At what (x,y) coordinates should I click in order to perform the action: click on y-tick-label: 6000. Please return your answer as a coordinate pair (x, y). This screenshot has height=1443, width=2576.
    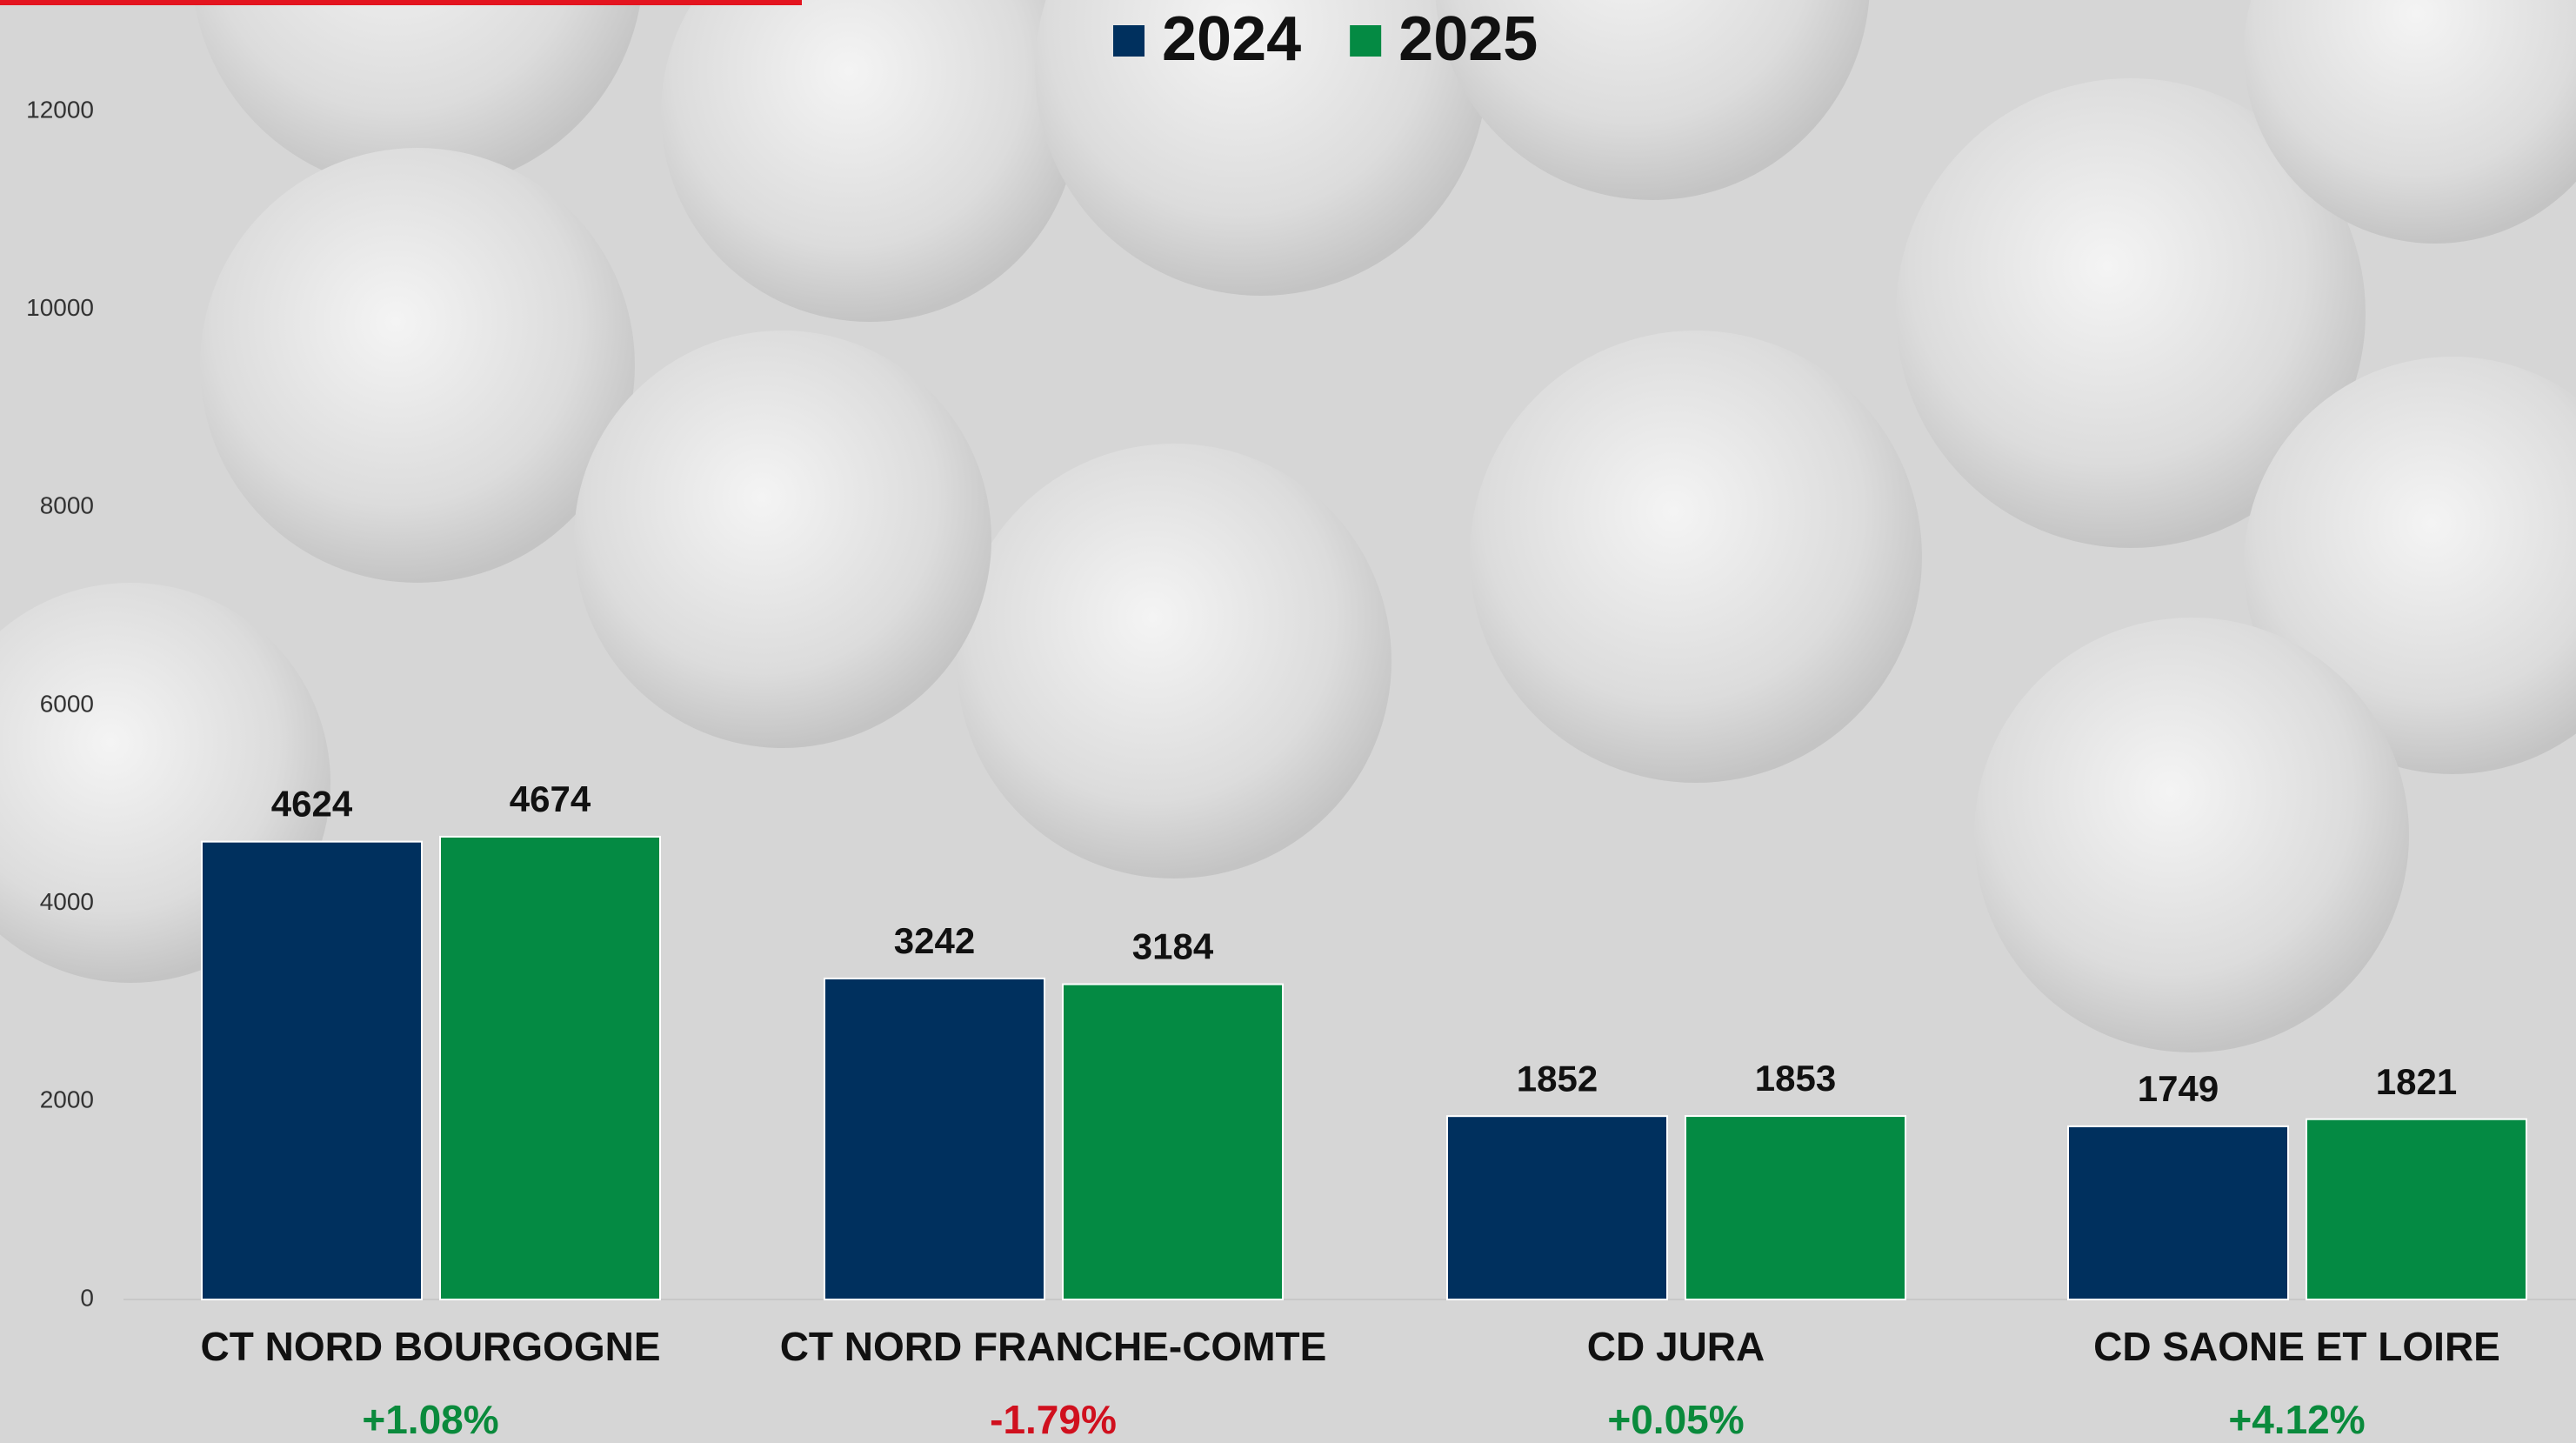
    Looking at the image, I should click on (67, 703).